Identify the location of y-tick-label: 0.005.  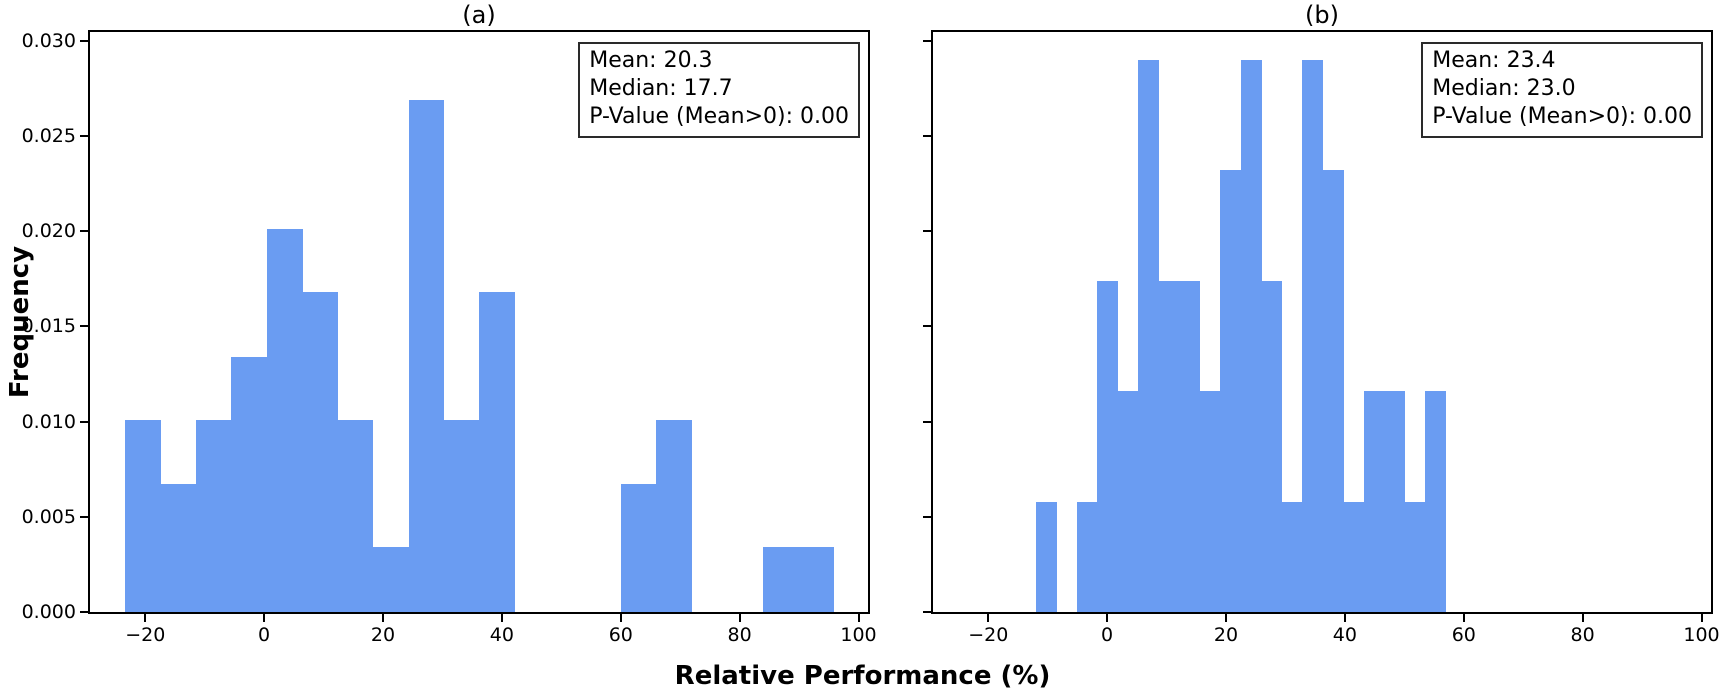
(48, 516).